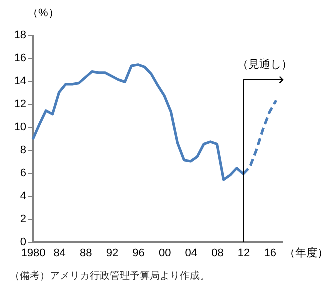  Describe the element at coordinates (20, 128) in the screenshot. I see `y-tick-label: 10` at that location.